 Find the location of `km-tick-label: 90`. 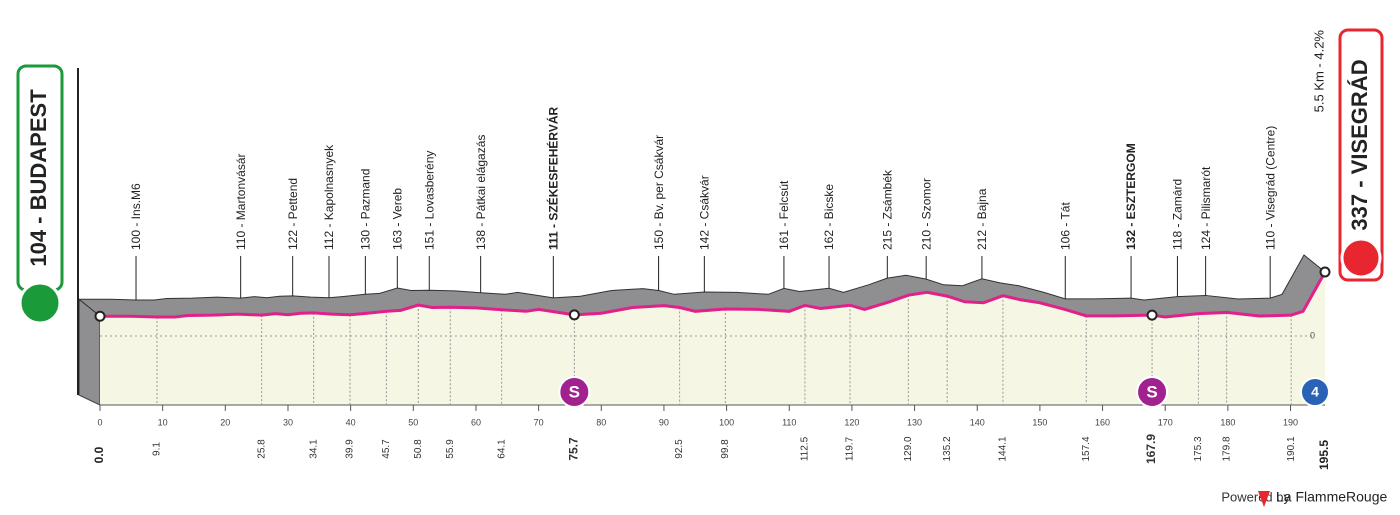

km-tick-label: 90 is located at coordinates (664, 422).